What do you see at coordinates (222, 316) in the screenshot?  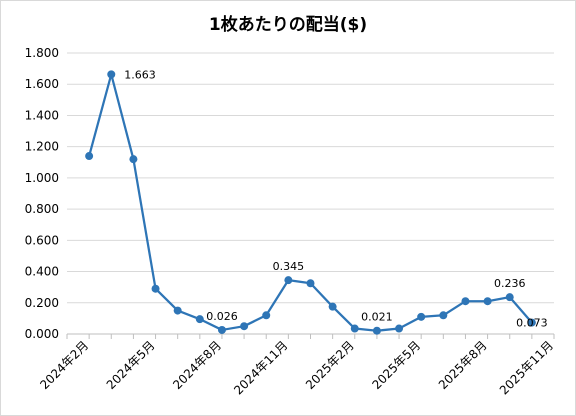 I see `data-label: 0.026` at bounding box center [222, 316].